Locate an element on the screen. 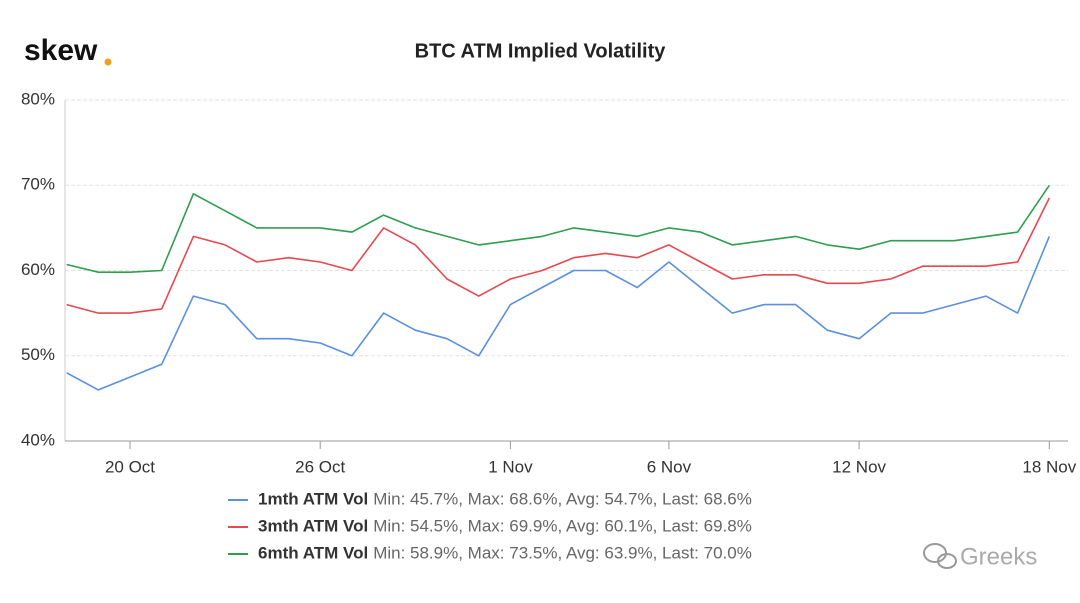 The width and height of the screenshot is (1080, 603). x-tick-label: 18 Nov is located at coordinates (1049, 466).